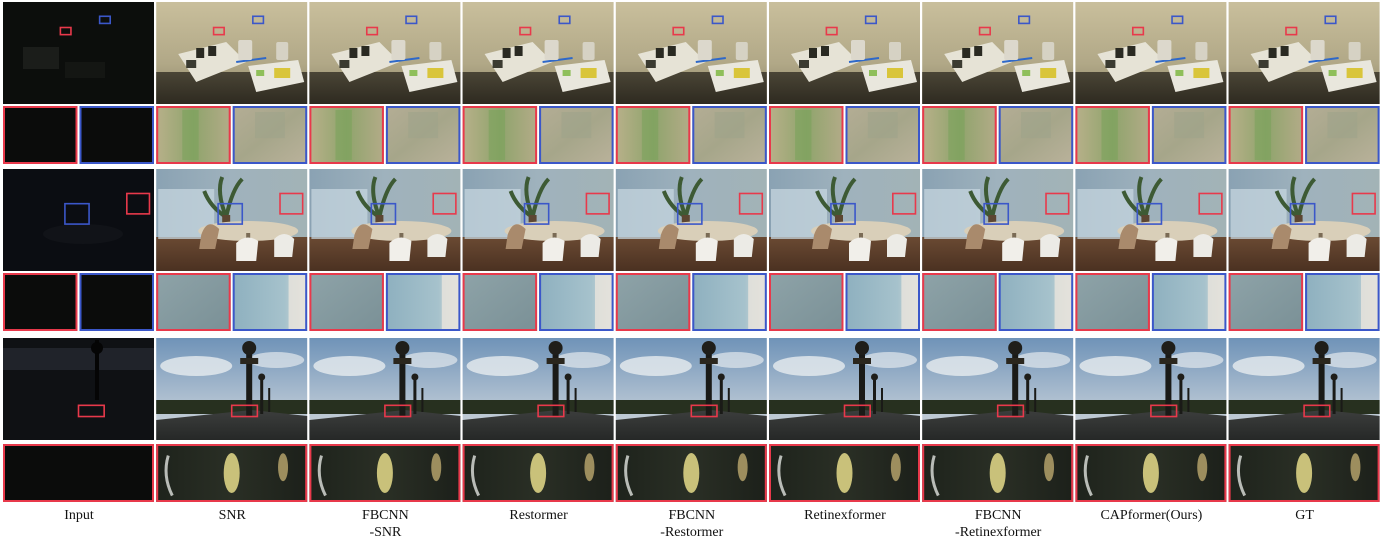 The width and height of the screenshot is (1390, 541). I want to click on label-fbcnn-snr: FBCNN -SNR, so click(385, 524).